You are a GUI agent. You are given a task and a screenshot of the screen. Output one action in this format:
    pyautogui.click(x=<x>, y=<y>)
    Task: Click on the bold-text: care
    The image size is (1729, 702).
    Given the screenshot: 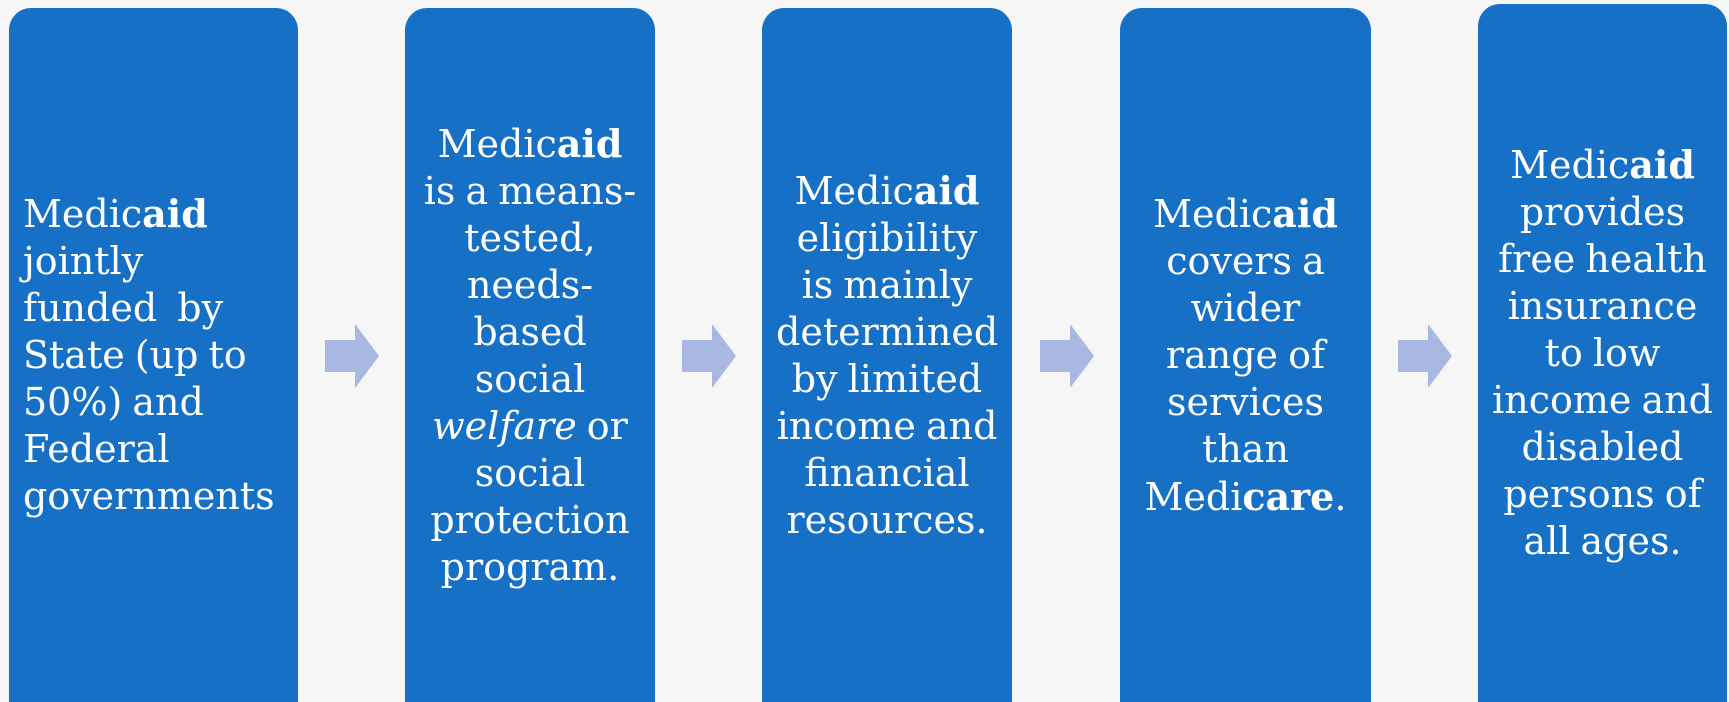 What is the action you would take?
    pyautogui.click(x=1288, y=496)
    